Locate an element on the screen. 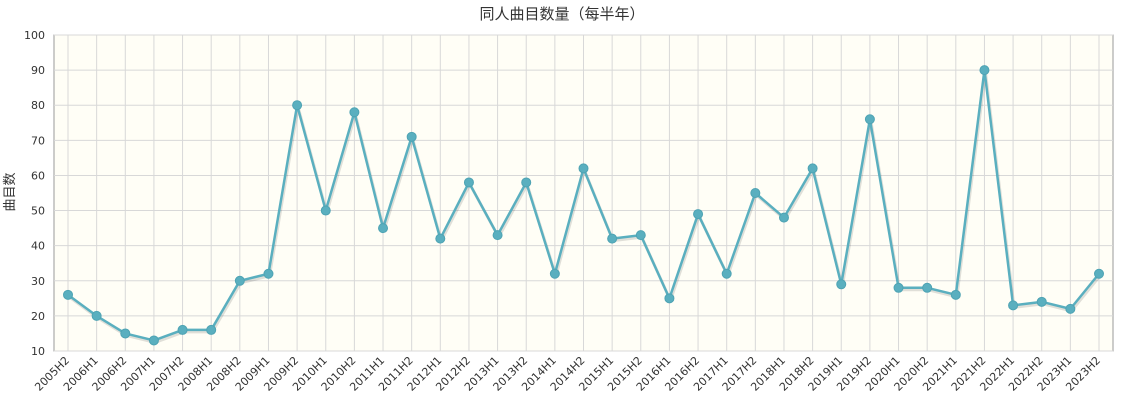  y-tick-label: 10 is located at coordinates (38, 351).